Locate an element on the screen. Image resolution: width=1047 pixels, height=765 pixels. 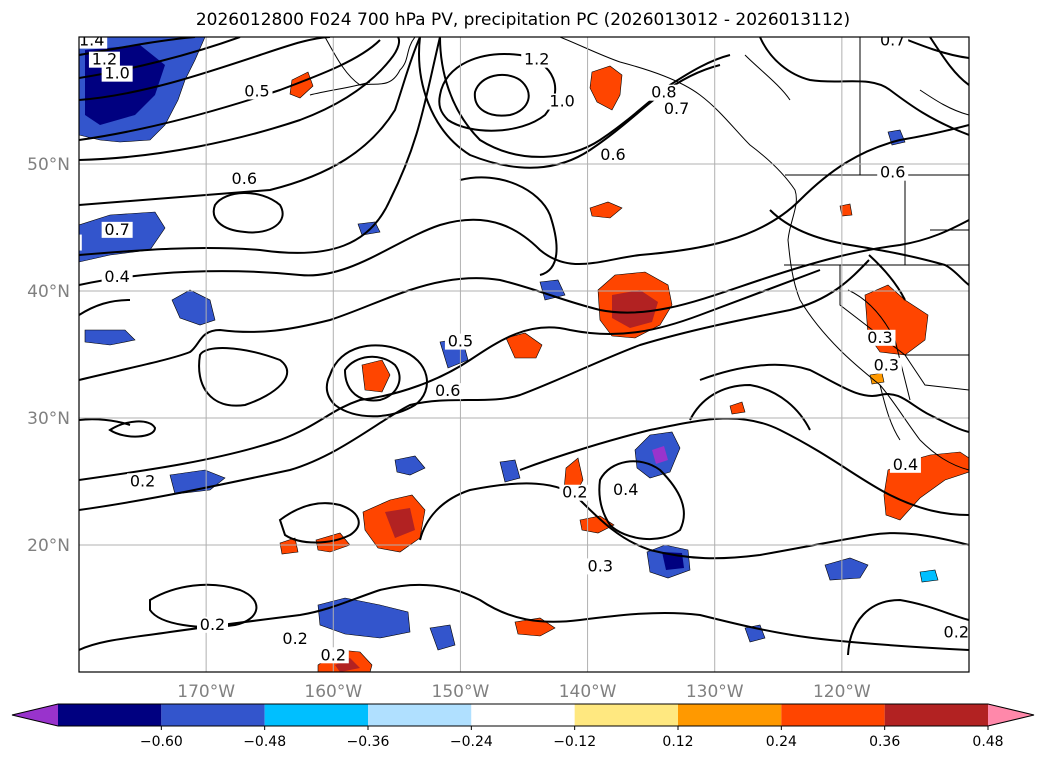
lon-tick-label: 150°W is located at coordinates (461, 692).